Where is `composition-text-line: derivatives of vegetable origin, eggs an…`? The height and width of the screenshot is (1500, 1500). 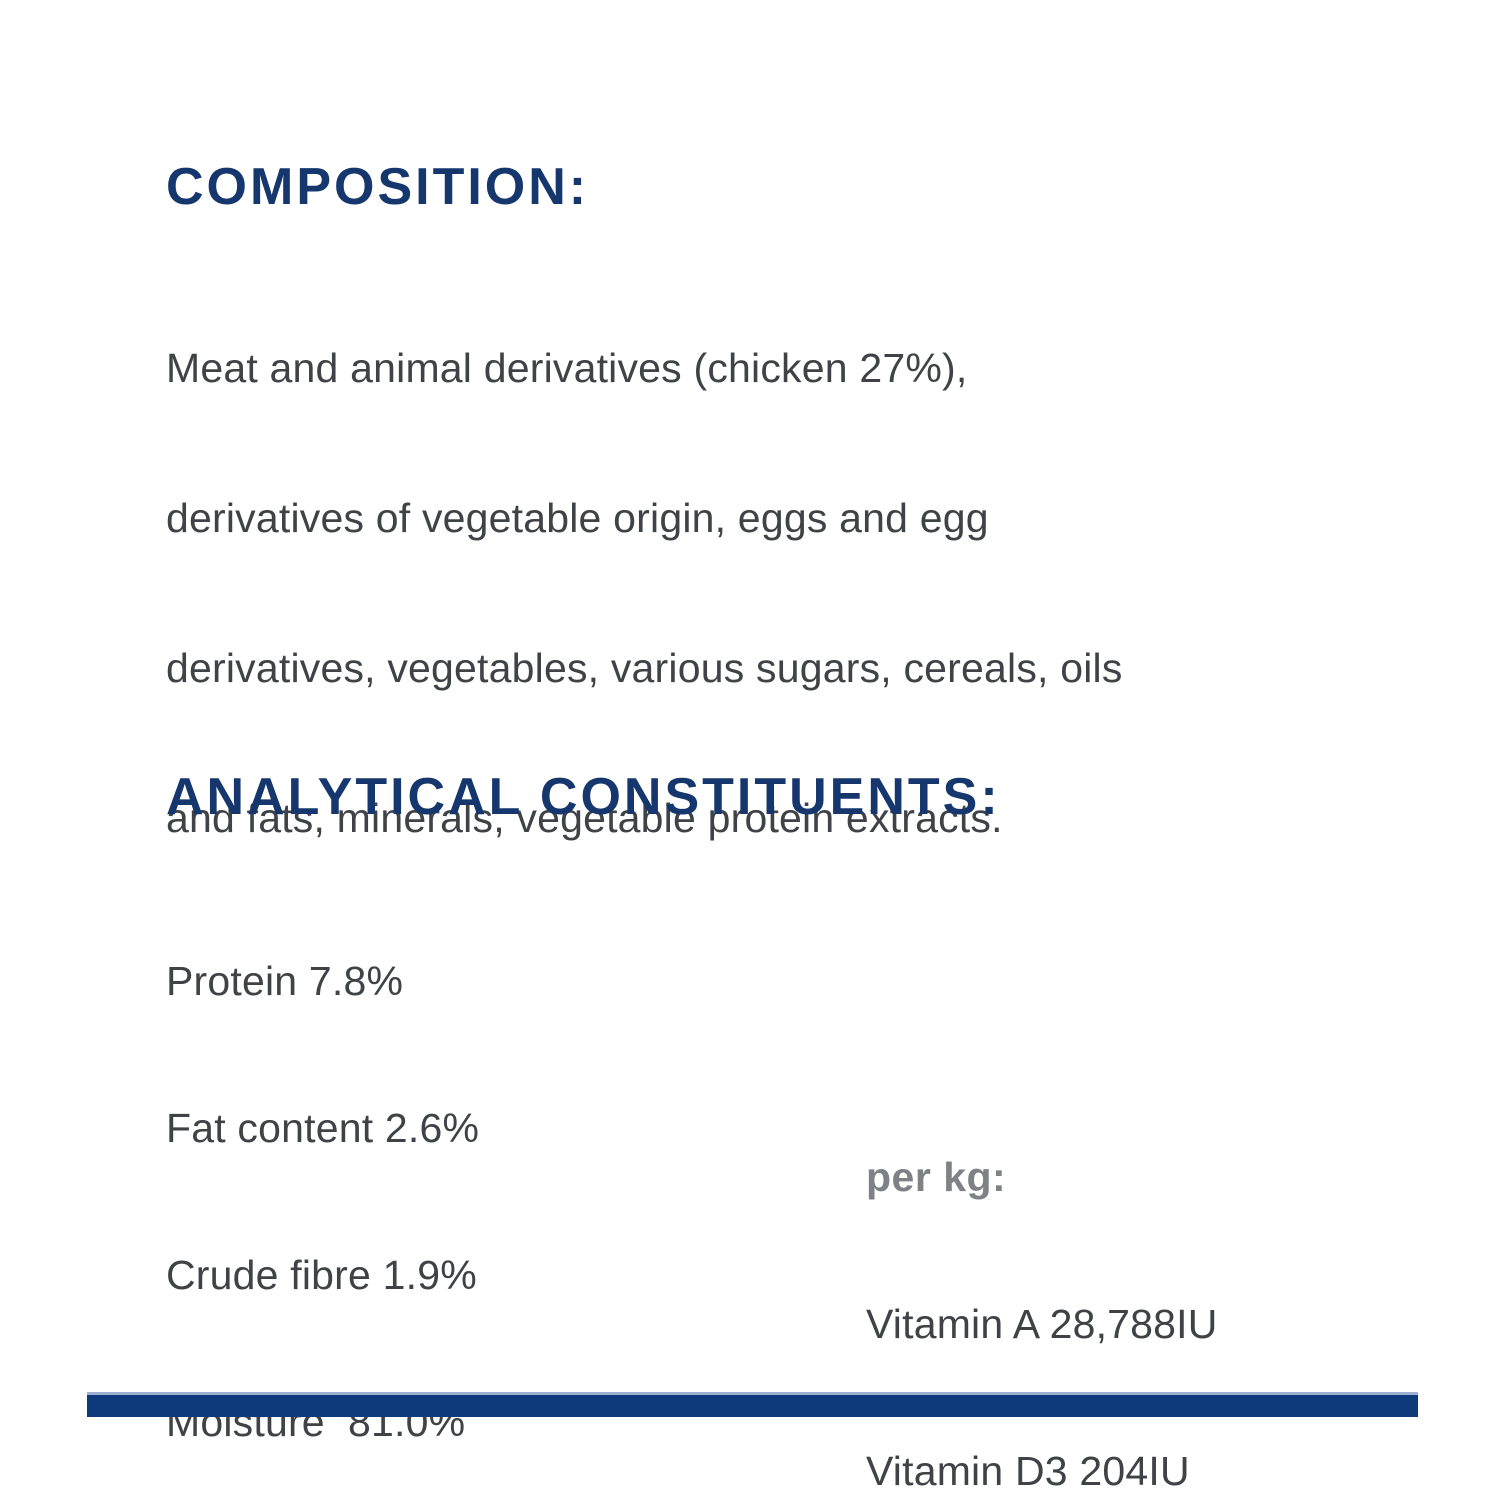 composition-text-line: derivatives of vegetable origin, eggs an… is located at coordinates (577, 518).